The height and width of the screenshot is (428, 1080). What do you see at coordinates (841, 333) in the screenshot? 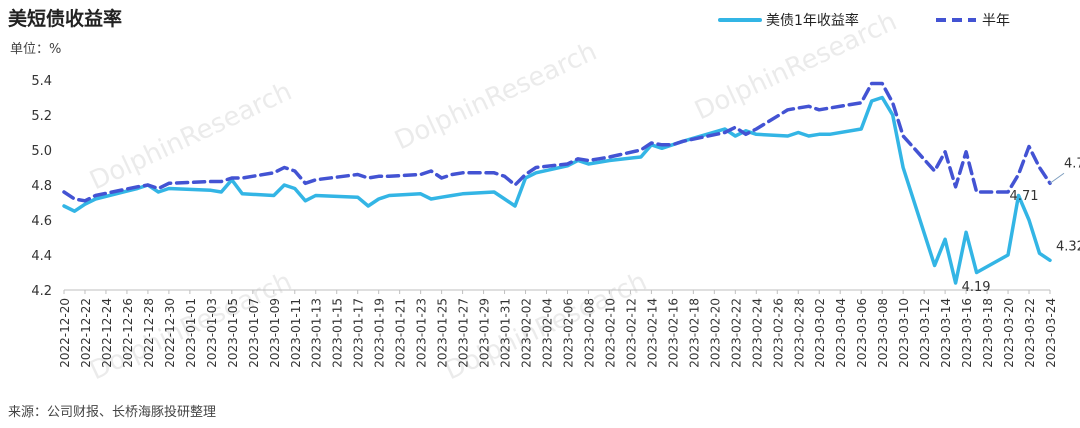
I see `x-tick-label: 2023-03-04` at bounding box center [841, 333].